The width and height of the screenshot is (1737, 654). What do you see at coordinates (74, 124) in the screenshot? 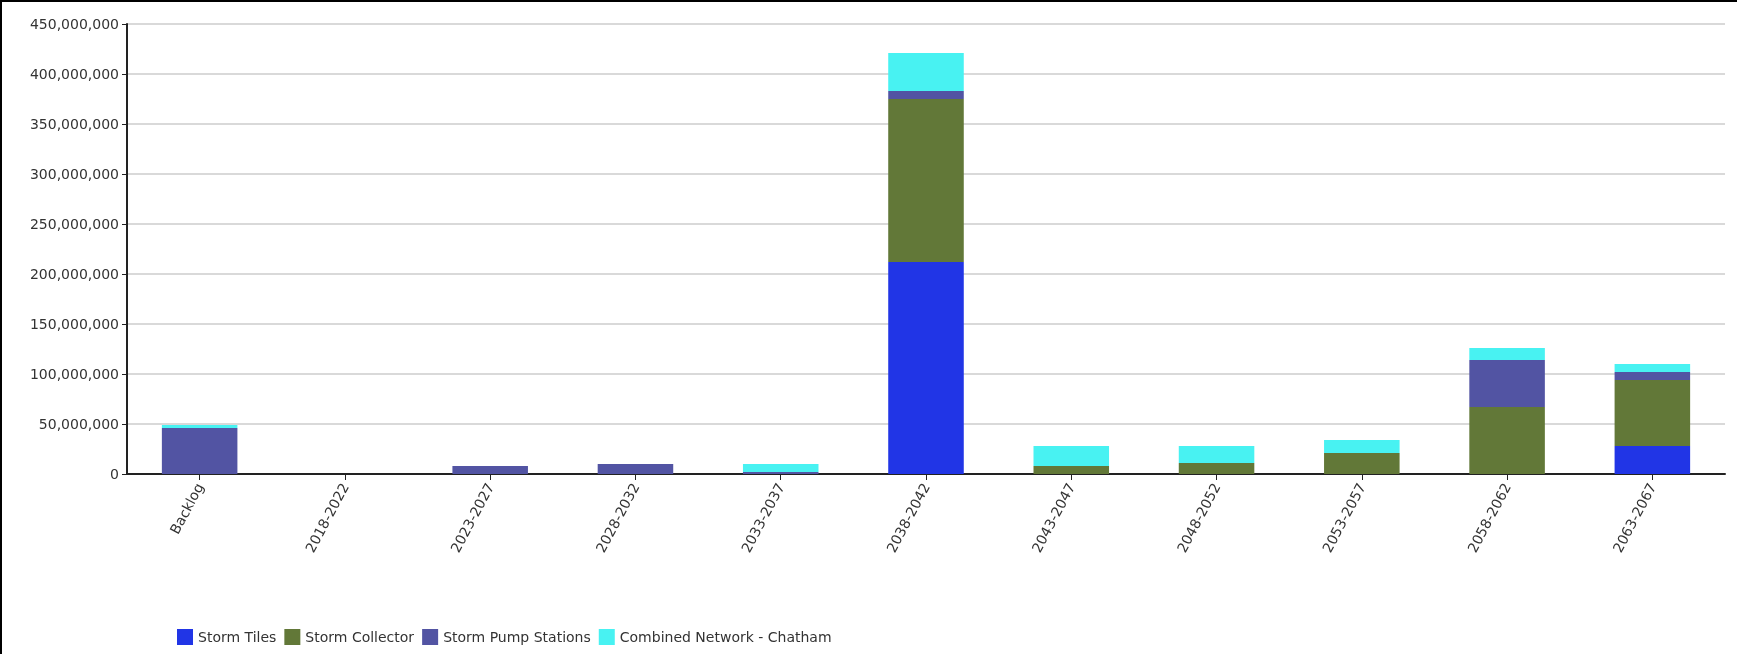
I see `y-tick-label: 350,000,000` at bounding box center [74, 124].